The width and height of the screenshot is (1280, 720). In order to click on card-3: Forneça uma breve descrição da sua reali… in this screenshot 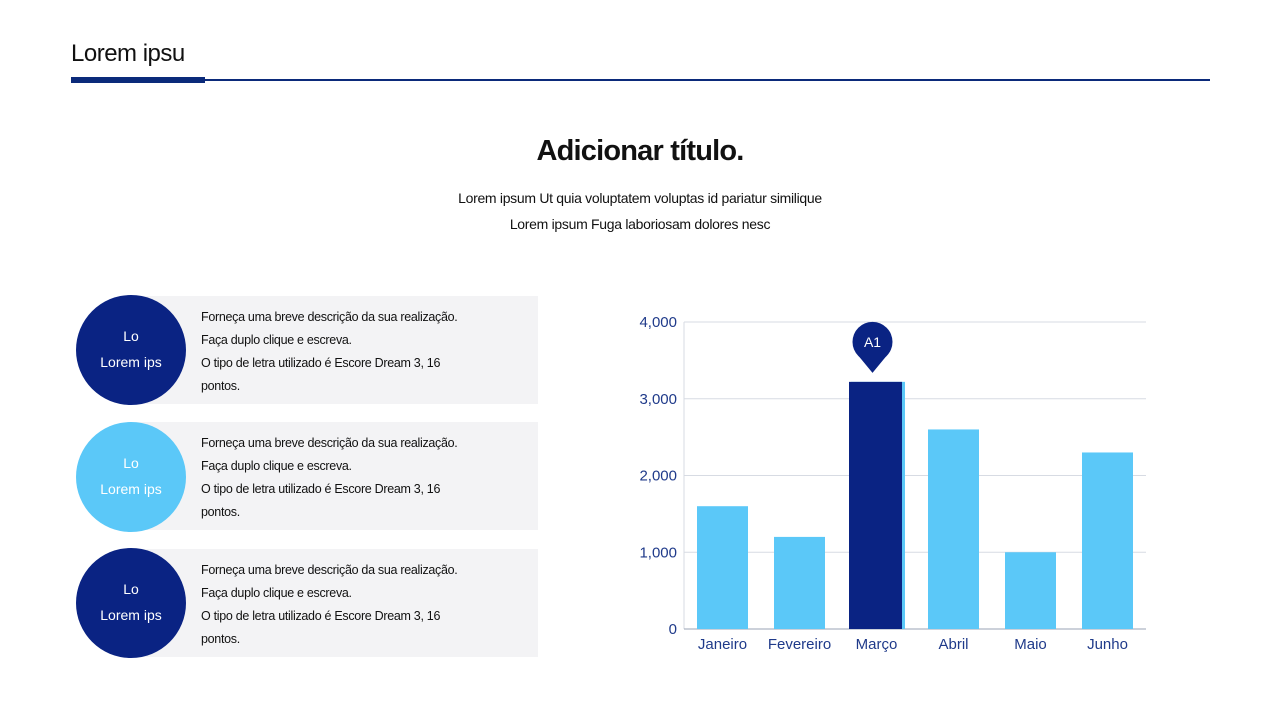, I will do `click(334, 603)`.